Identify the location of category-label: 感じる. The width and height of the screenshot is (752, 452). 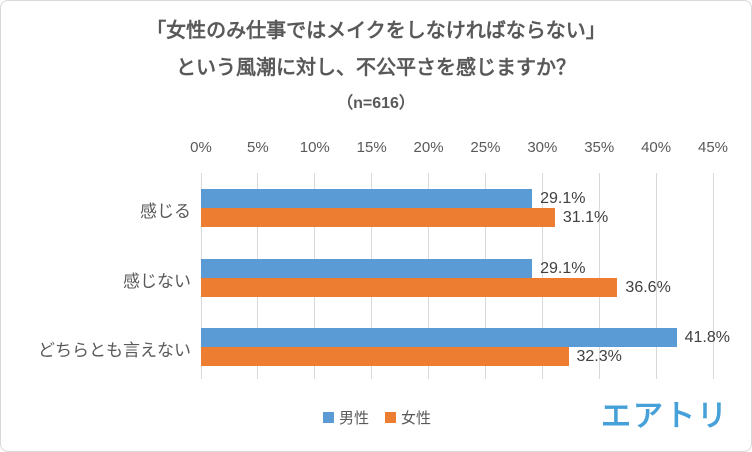
(165, 211).